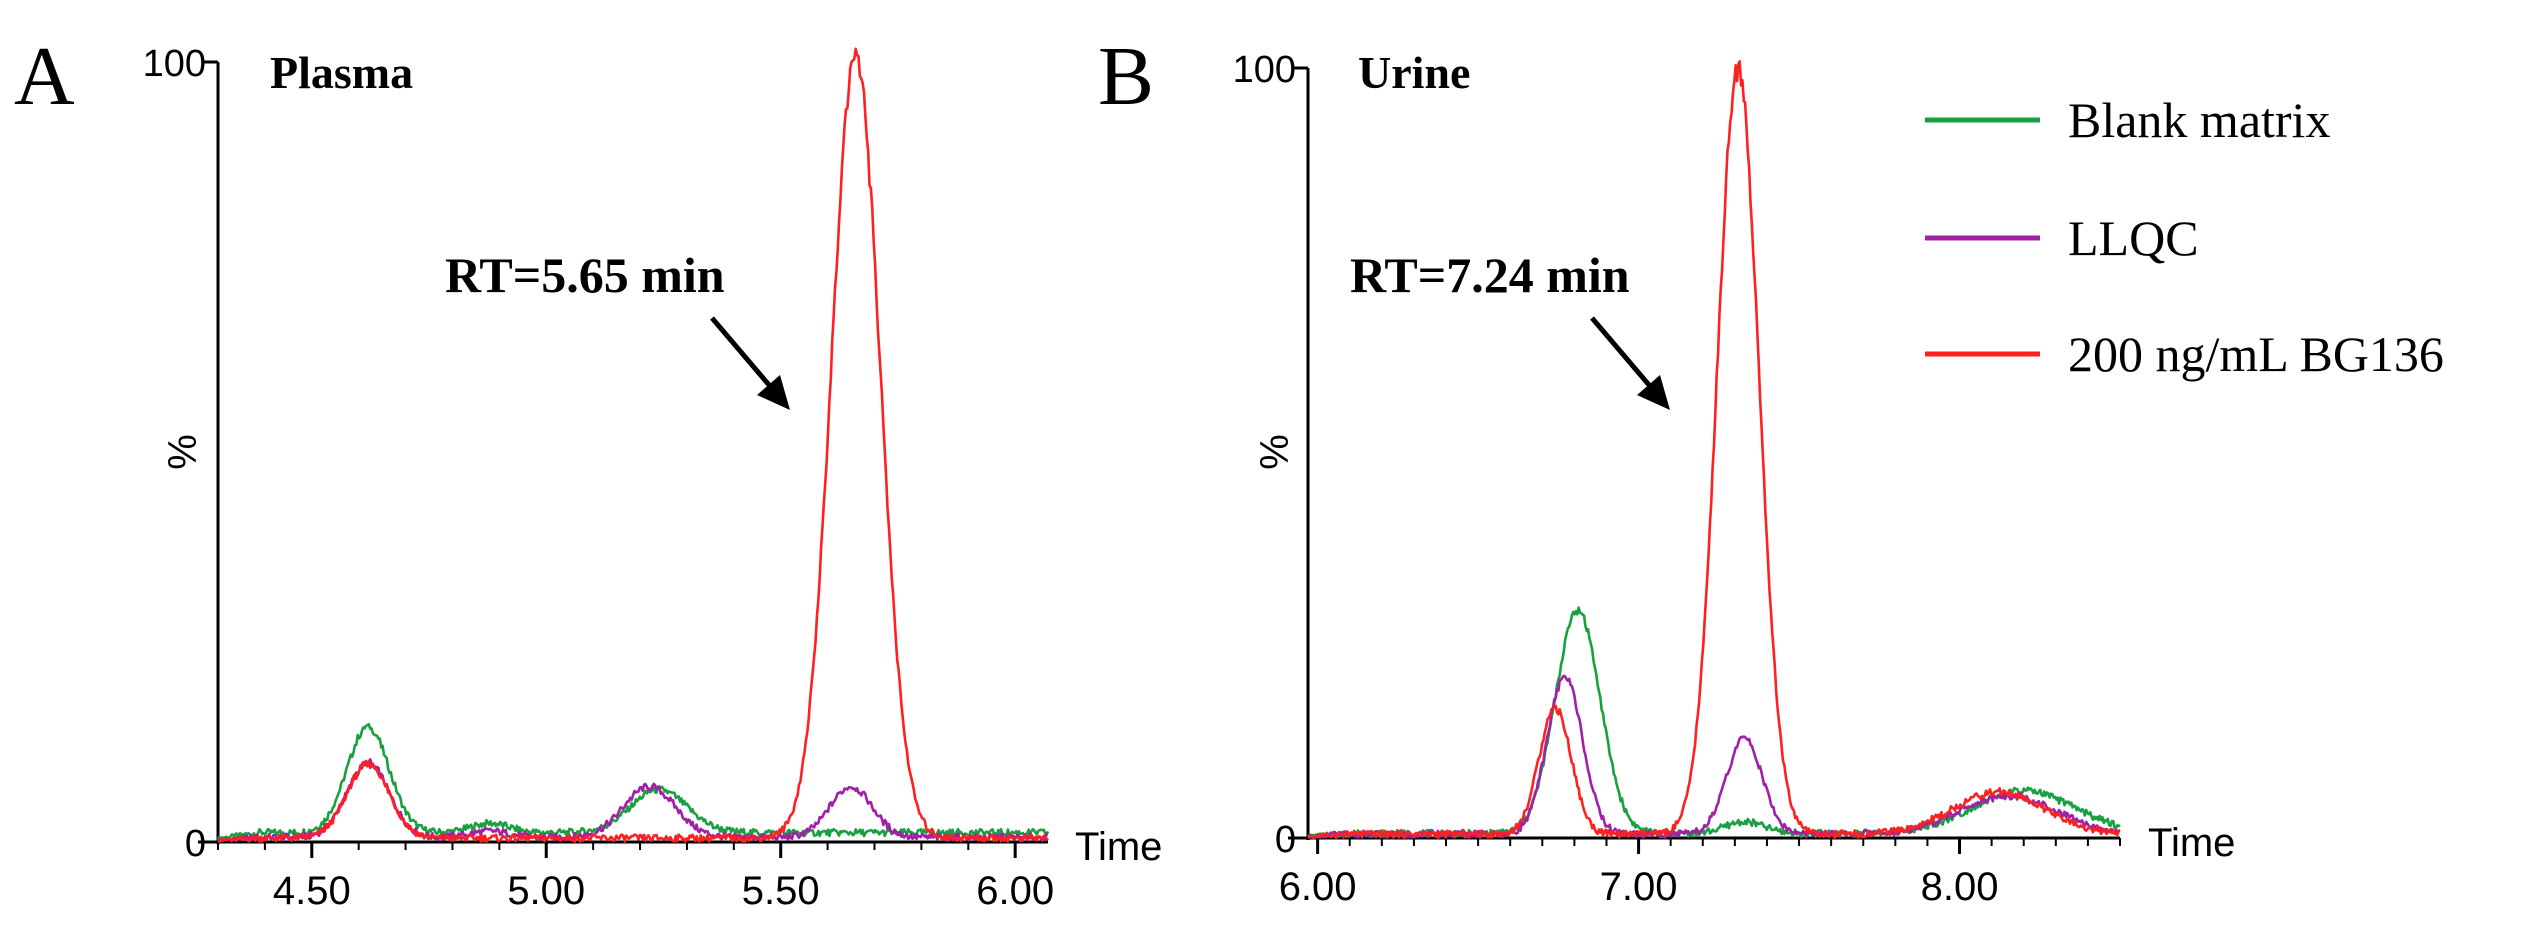 The image size is (2523, 937). What do you see at coordinates (750, 363) in the screenshot?
I see `panel-a-arrow` at bounding box center [750, 363].